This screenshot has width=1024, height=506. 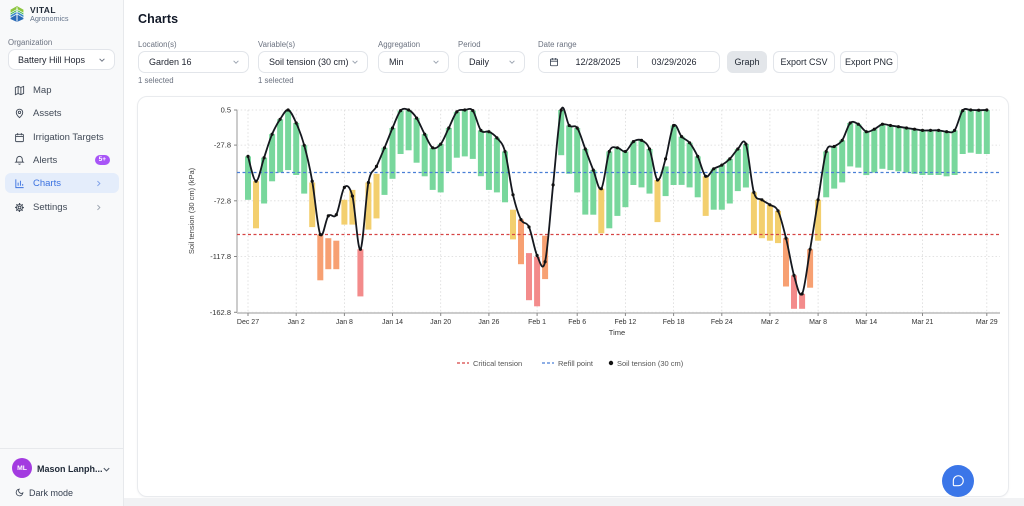 What do you see at coordinates (296, 322) in the screenshot?
I see `svg-text: Jan 2` at bounding box center [296, 322].